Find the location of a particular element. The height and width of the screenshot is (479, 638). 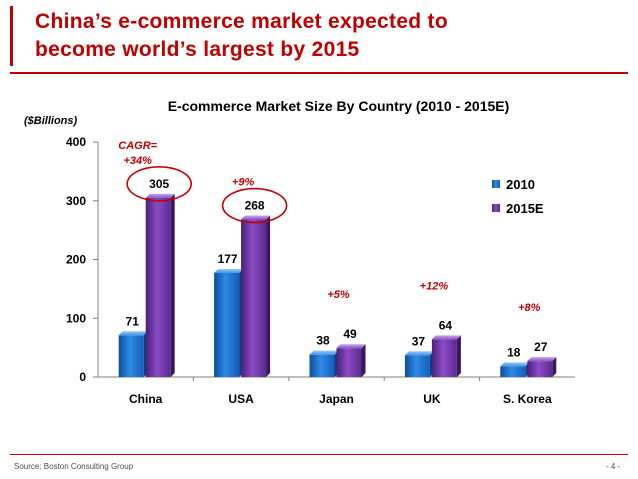

y-axis-label: ($Billions) is located at coordinates (51, 121).